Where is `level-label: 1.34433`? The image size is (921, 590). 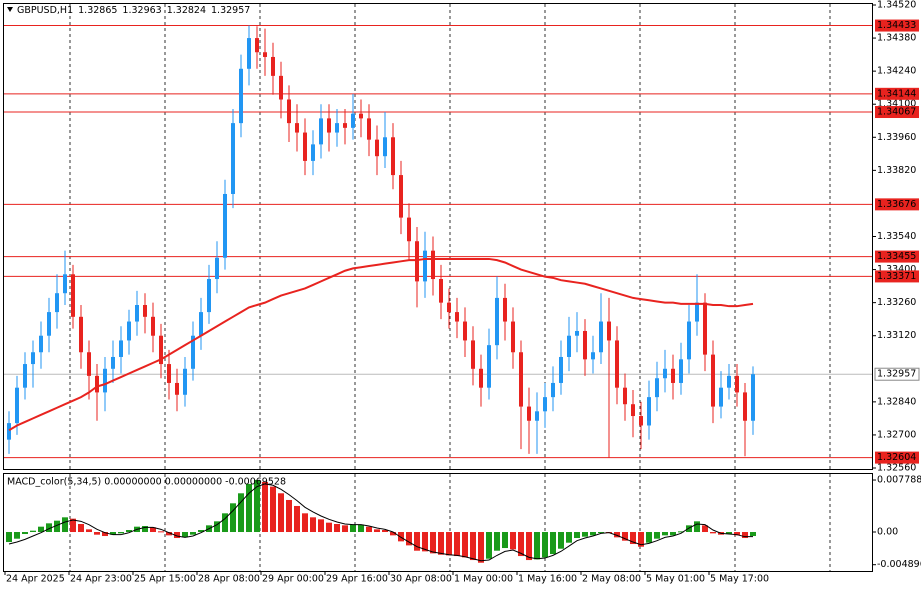 level-label: 1.34433 is located at coordinates (896, 25).